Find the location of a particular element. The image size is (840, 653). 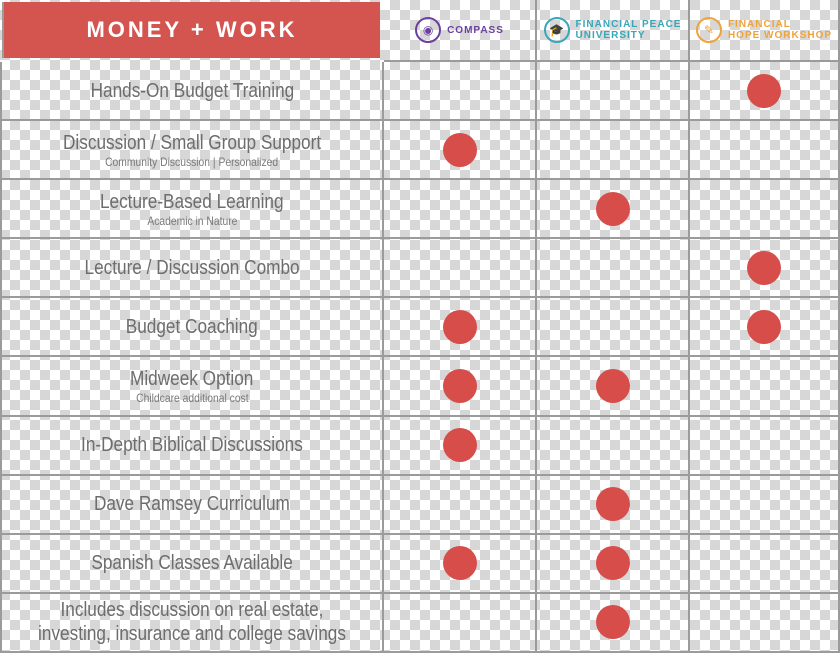

feature-label-cell: Budget Coaching is located at coordinates (192, 328).